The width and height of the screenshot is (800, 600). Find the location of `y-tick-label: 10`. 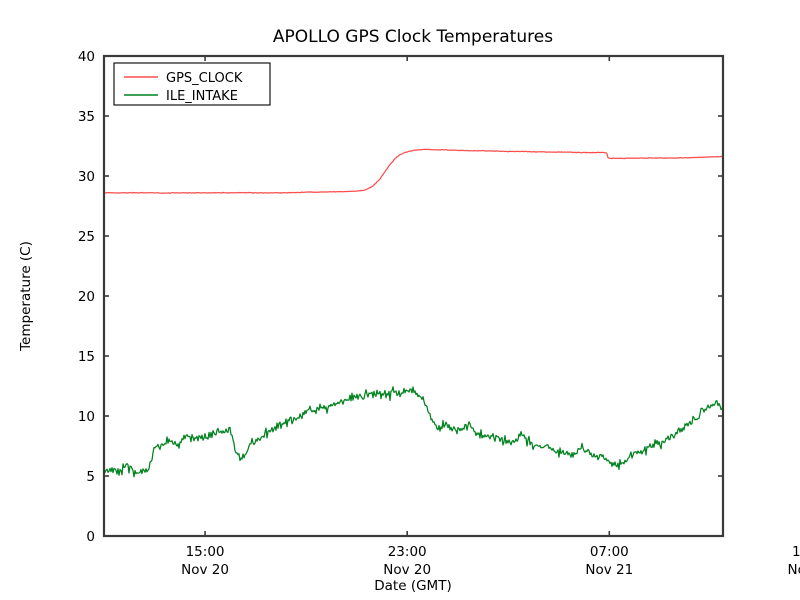

y-tick-label: 10 is located at coordinates (86, 417).